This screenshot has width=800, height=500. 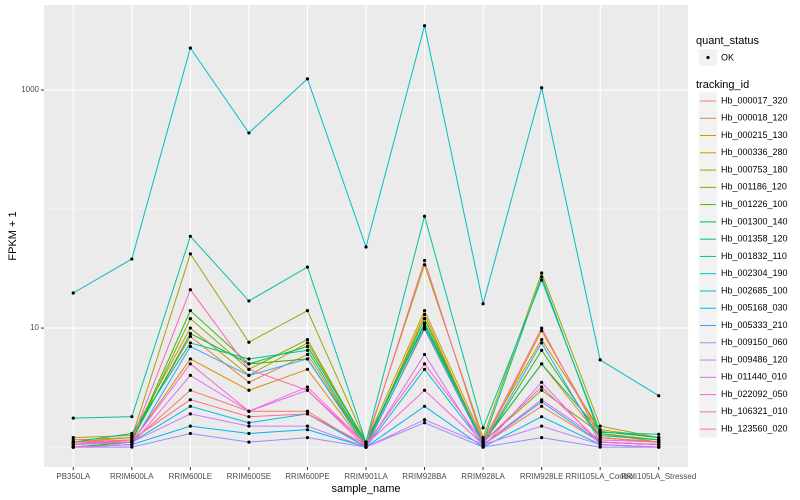 I want to click on legend-label: Hb_001300_140, so click(x=754, y=221).